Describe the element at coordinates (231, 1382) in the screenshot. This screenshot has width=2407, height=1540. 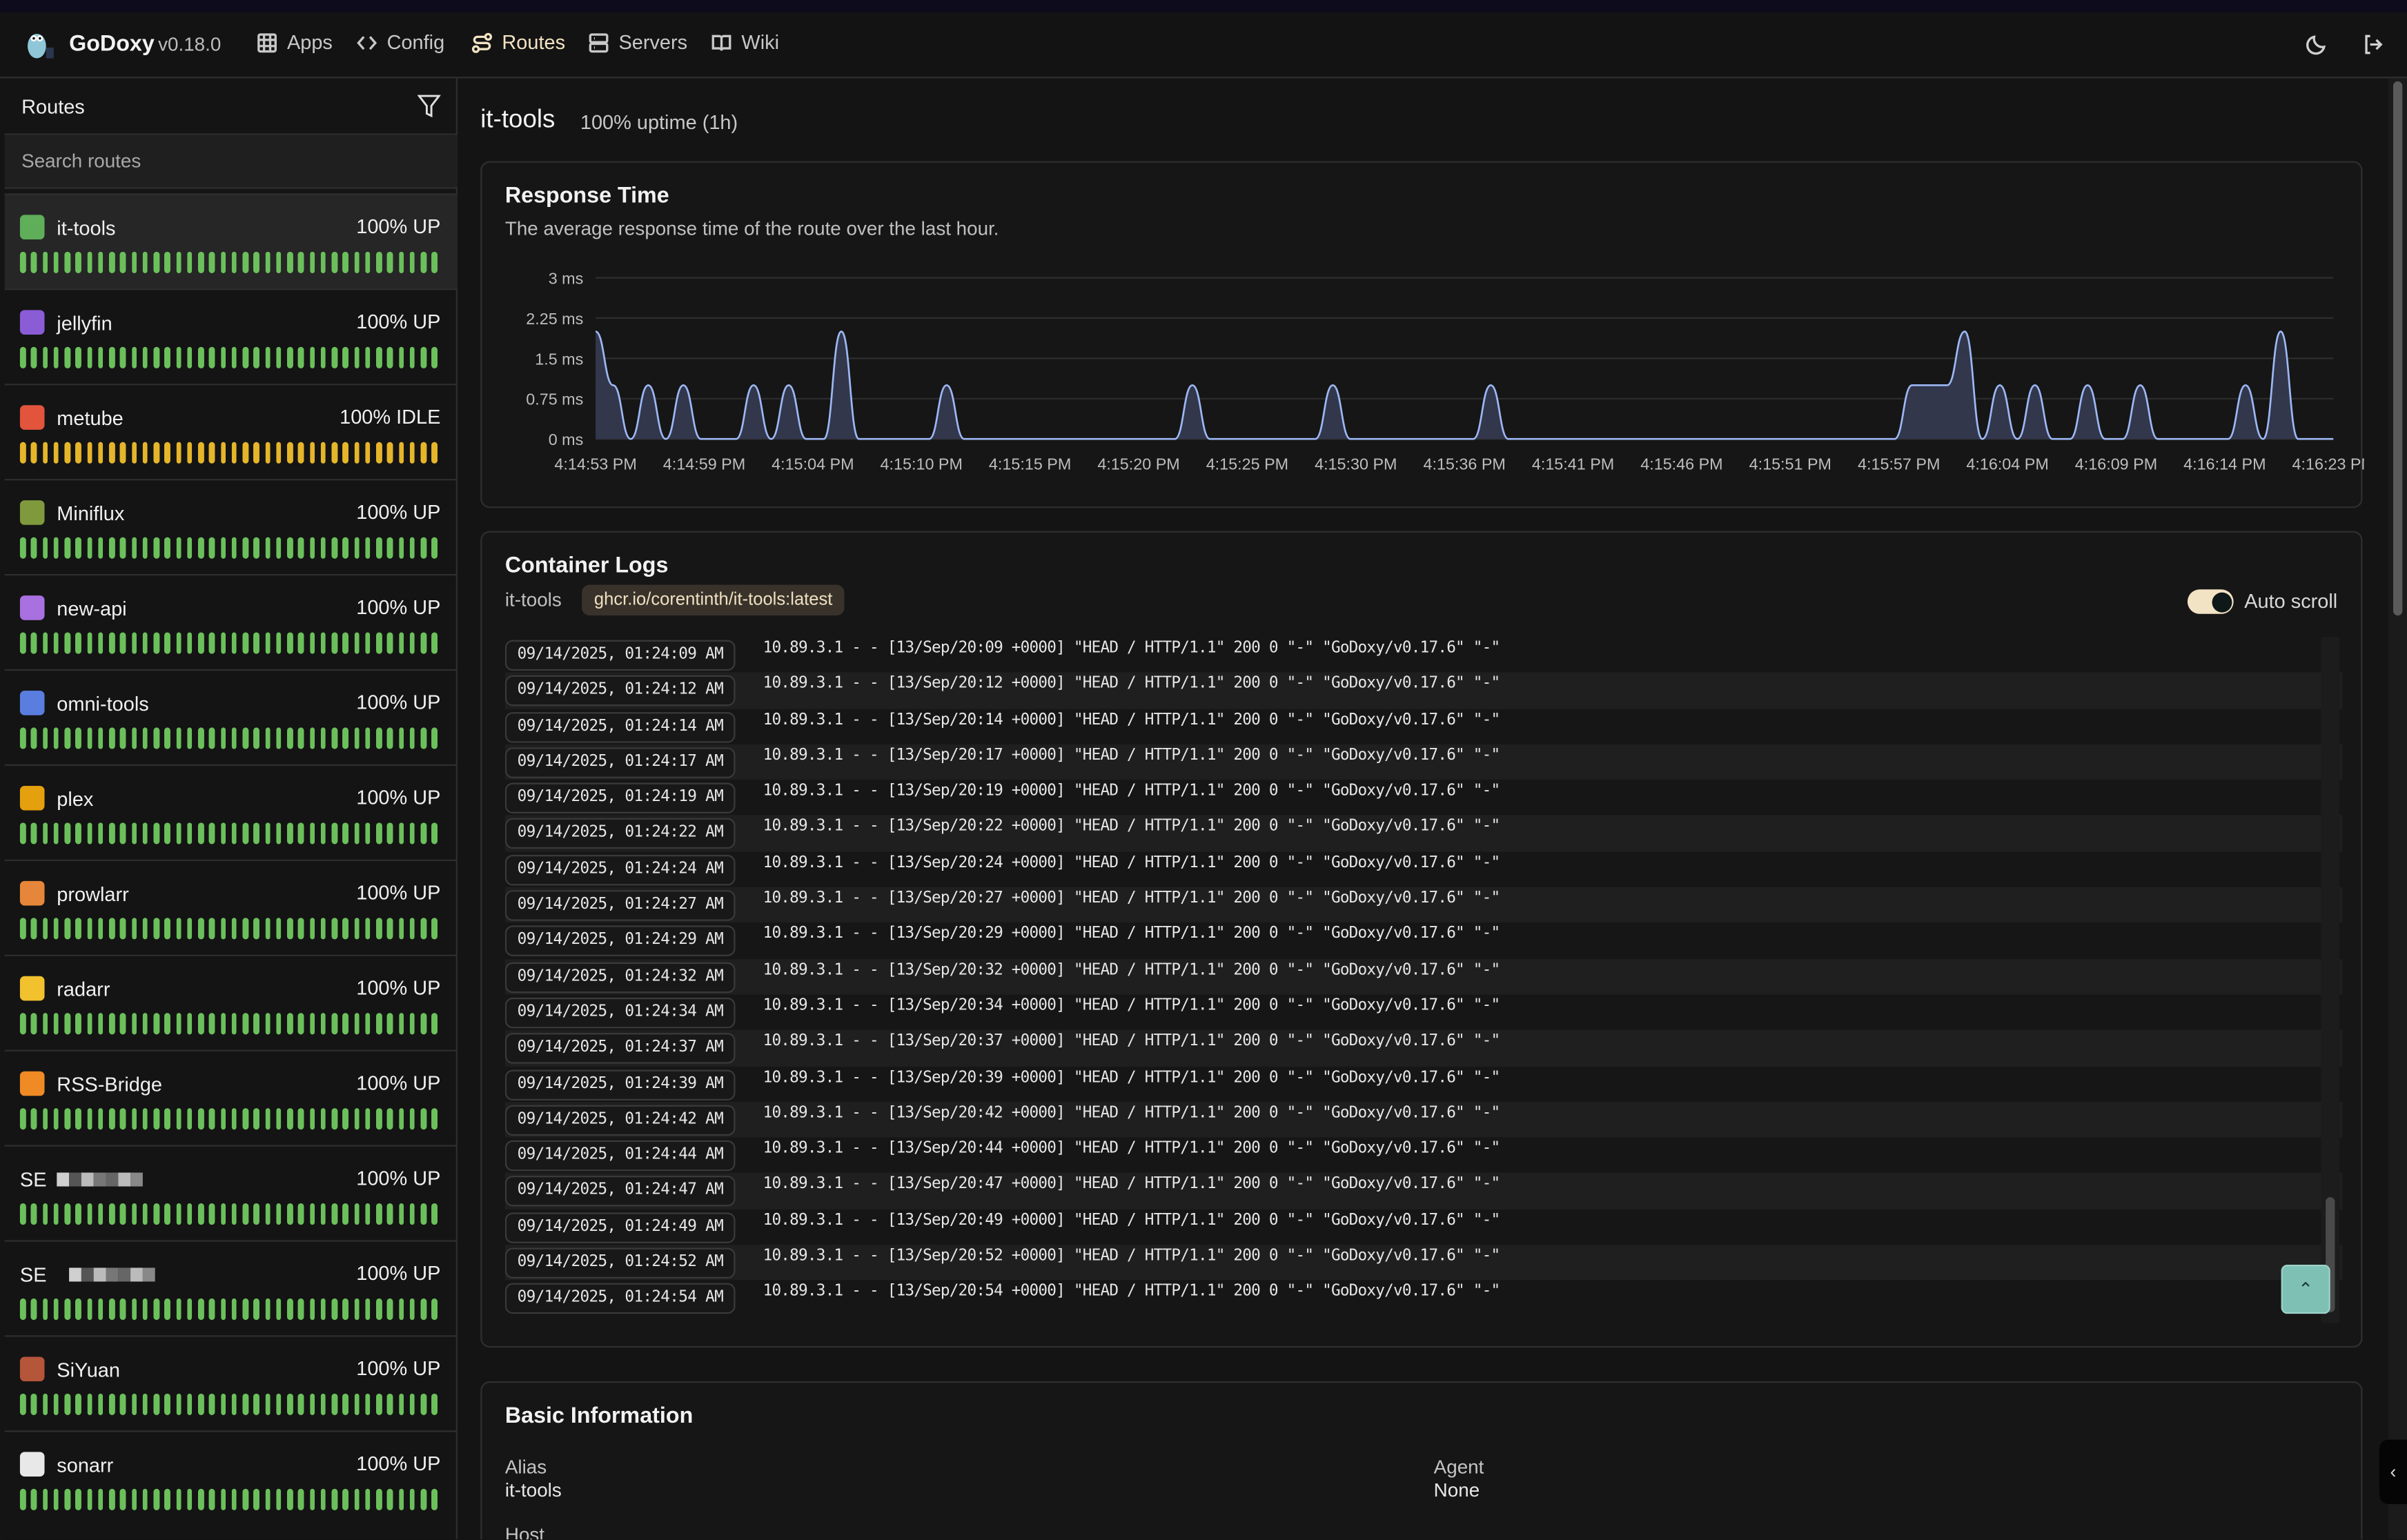
I see `route-item: SiYuan 100% UP` at that location.